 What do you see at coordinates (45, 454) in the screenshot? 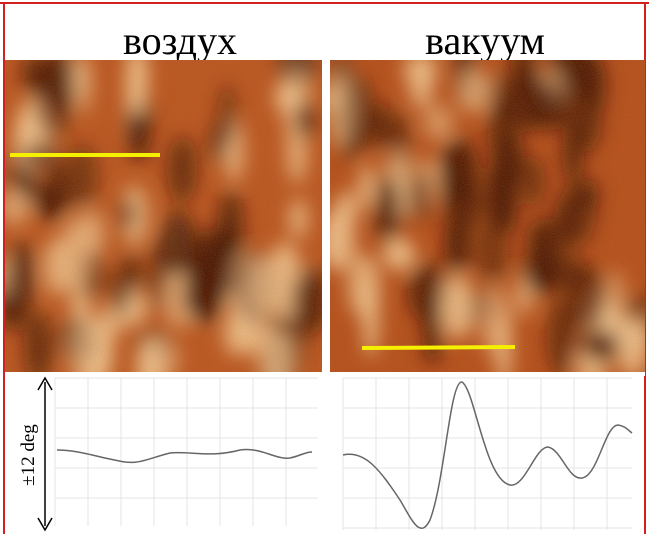
I see `arrow-heads` at bounding box center [45, 454].